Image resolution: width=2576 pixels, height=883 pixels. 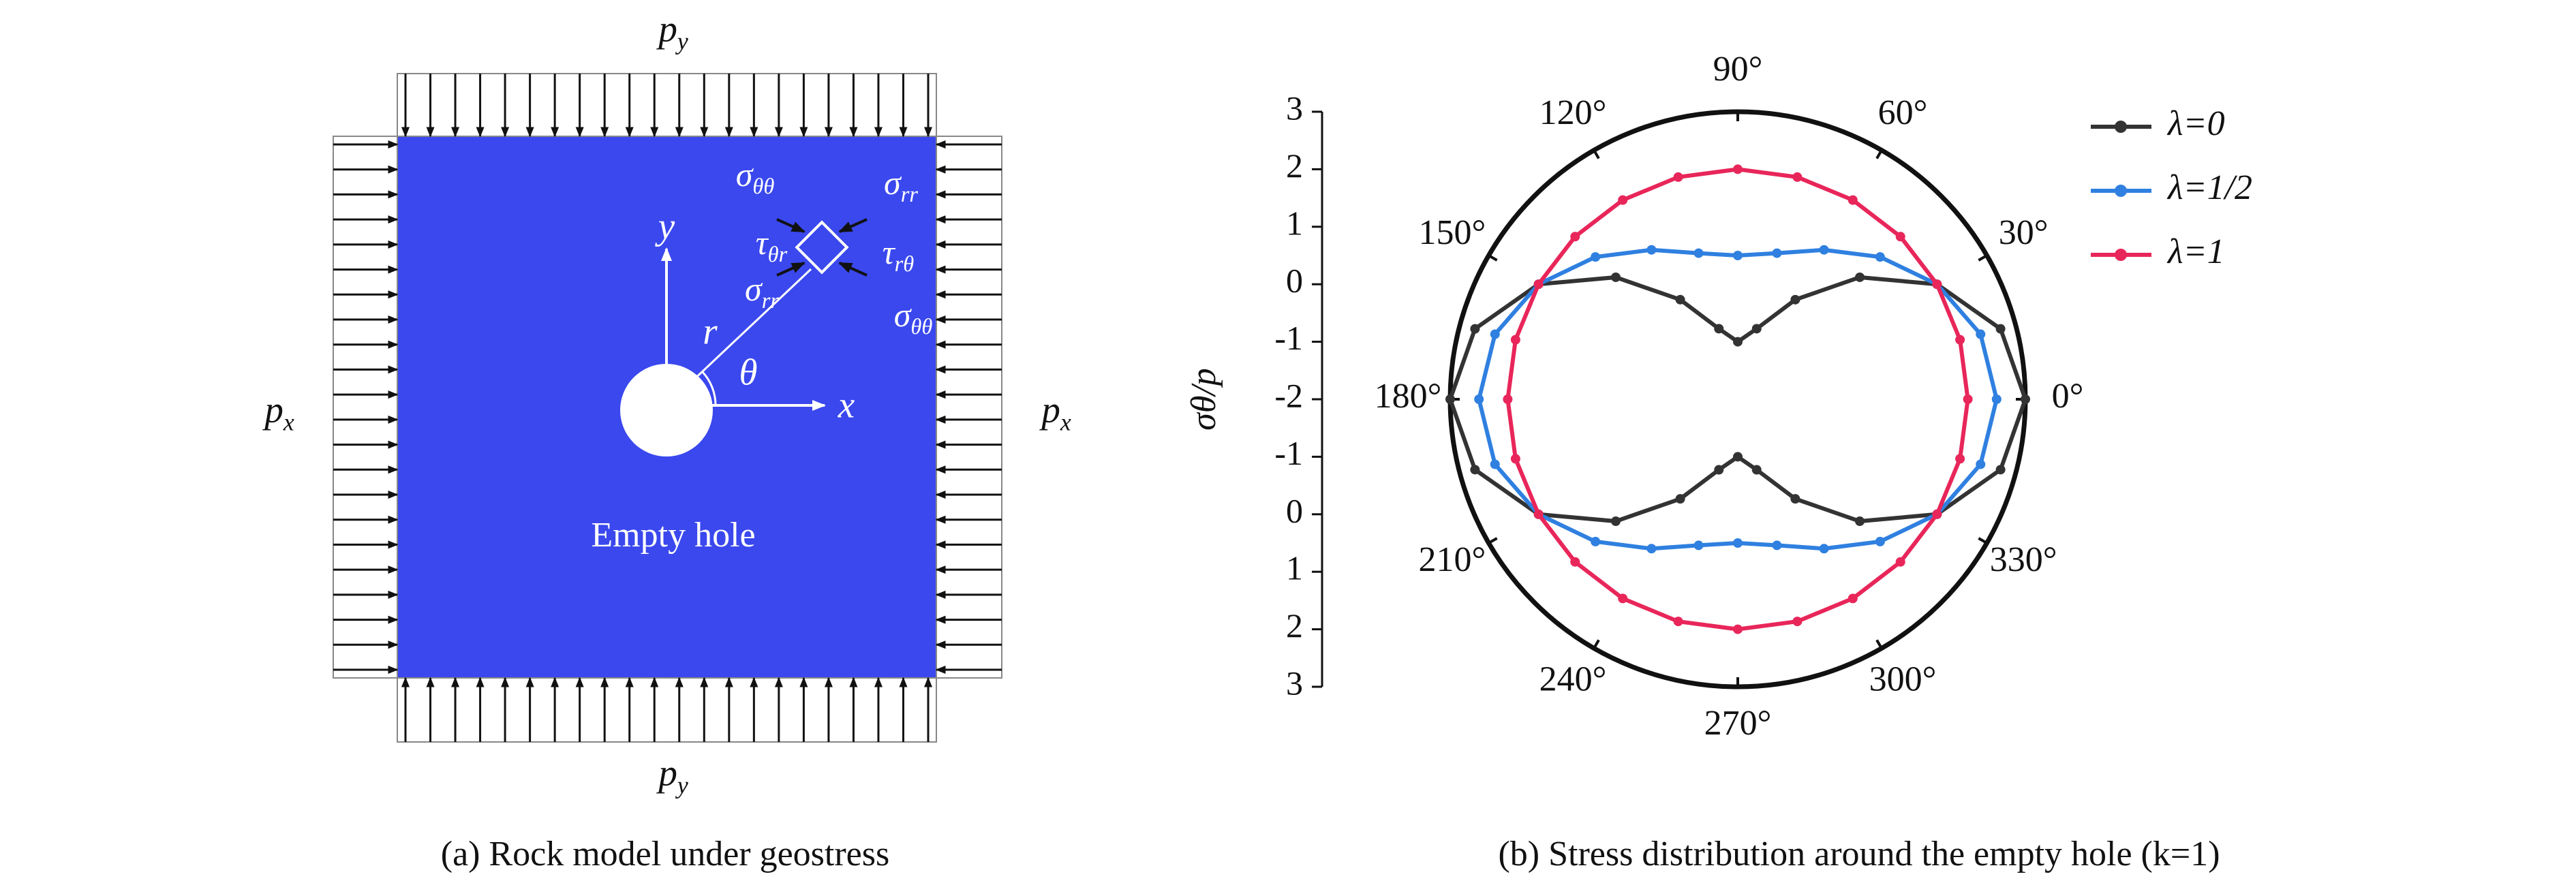 What do you see at coordinates (647, 418) in the screenshot?
I see `origin-label: O` at bounding box center [647, 418].